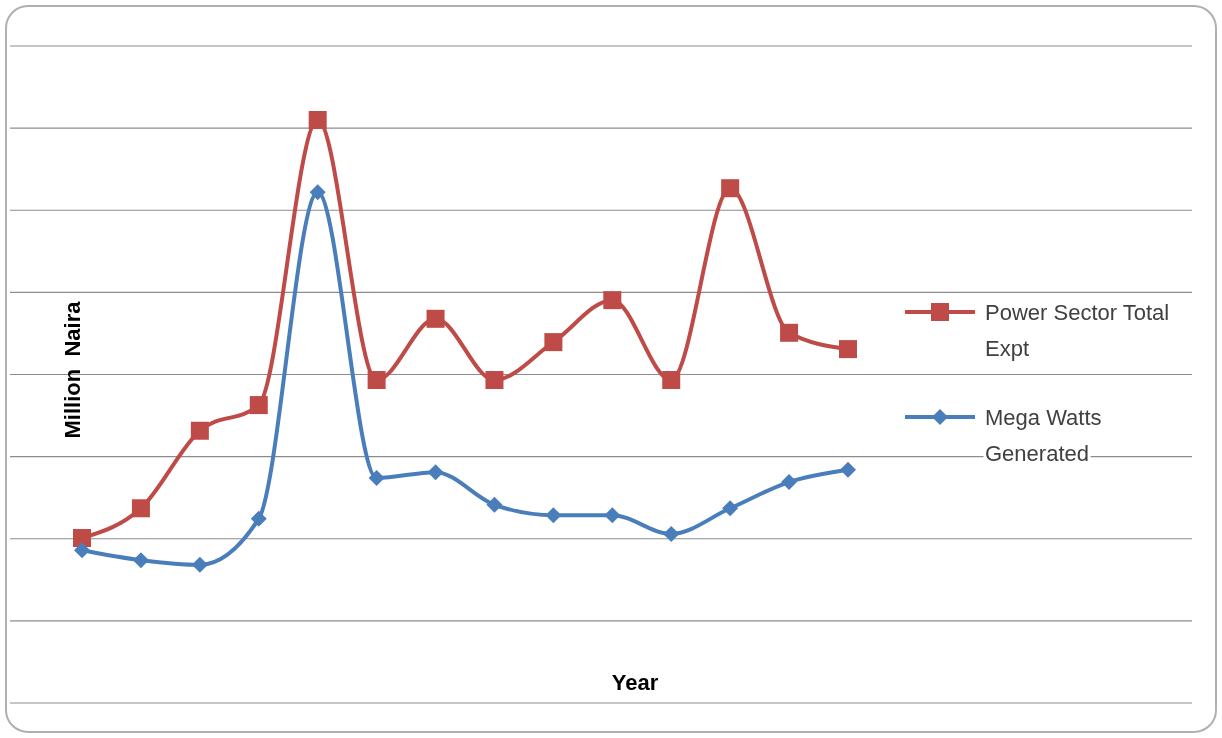 Image resolution: width=1222 pixels, height=738 pixels. Describe the element at coordinates (1077, 330) in the screenshot. I see `legend-label: Power Sector Total Expt` at that location.